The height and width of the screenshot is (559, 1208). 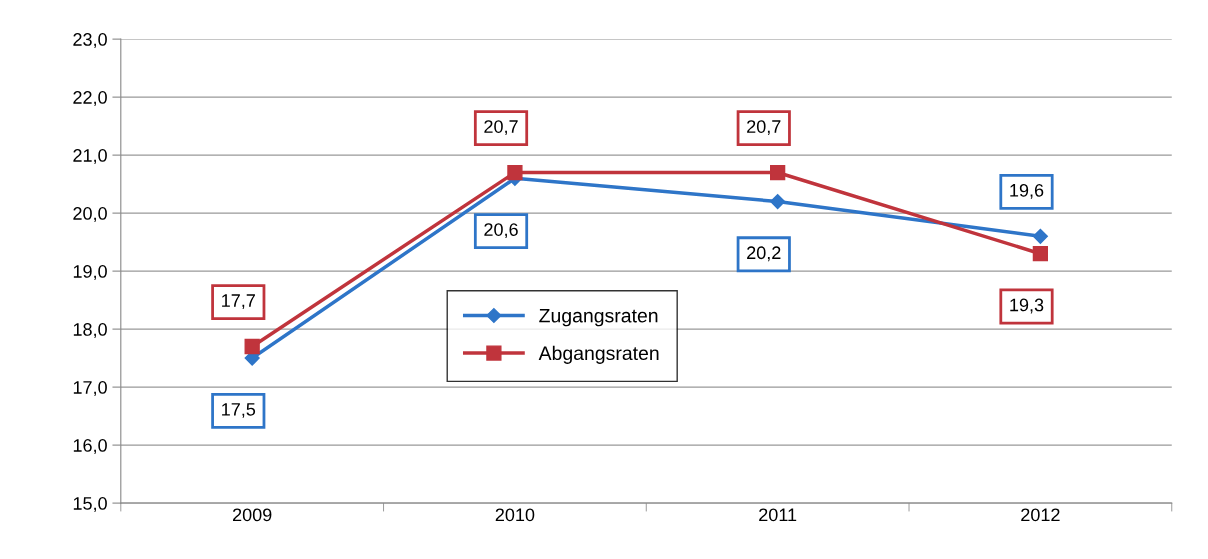 I want to click on x-tick-label: 2009, so click(x=252, y=515).